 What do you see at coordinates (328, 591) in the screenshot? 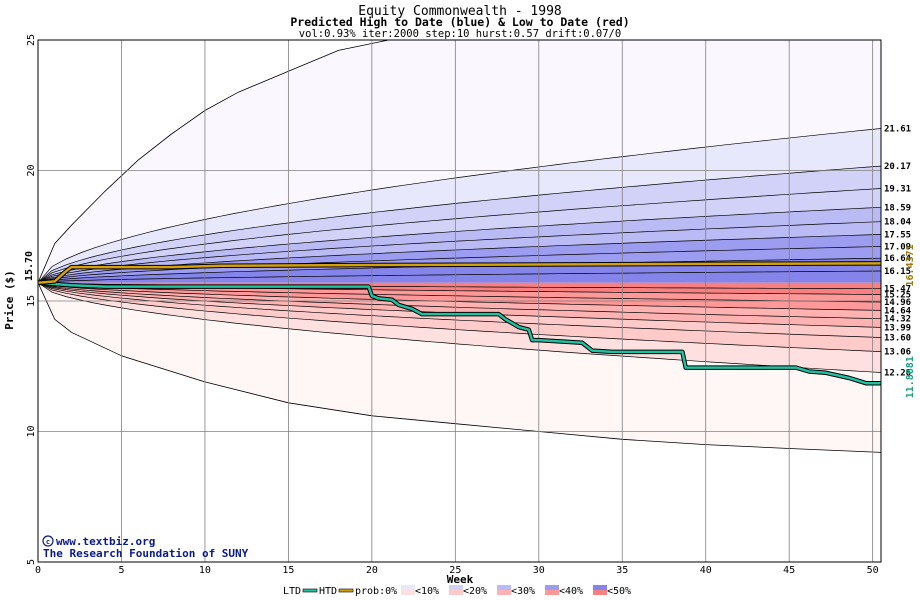
I see `legend-label-htd: HTD` at bounding box center [328, 591].